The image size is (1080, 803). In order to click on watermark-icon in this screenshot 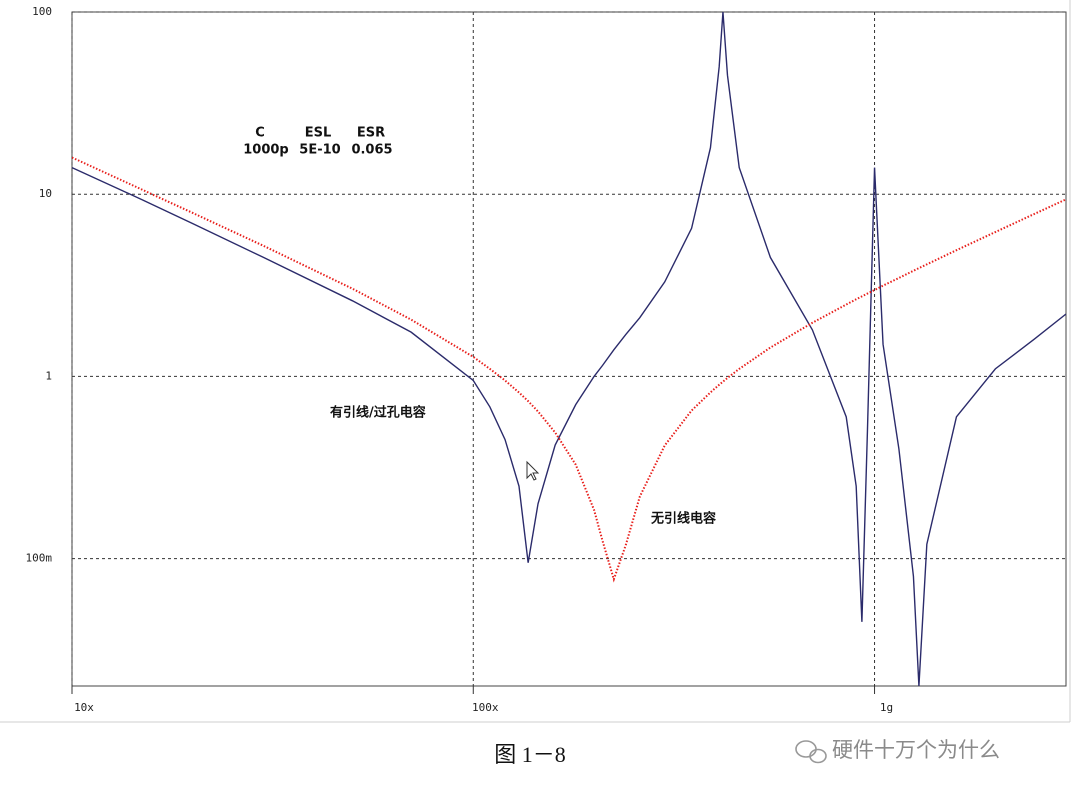, I will do `click(811, 752)`.